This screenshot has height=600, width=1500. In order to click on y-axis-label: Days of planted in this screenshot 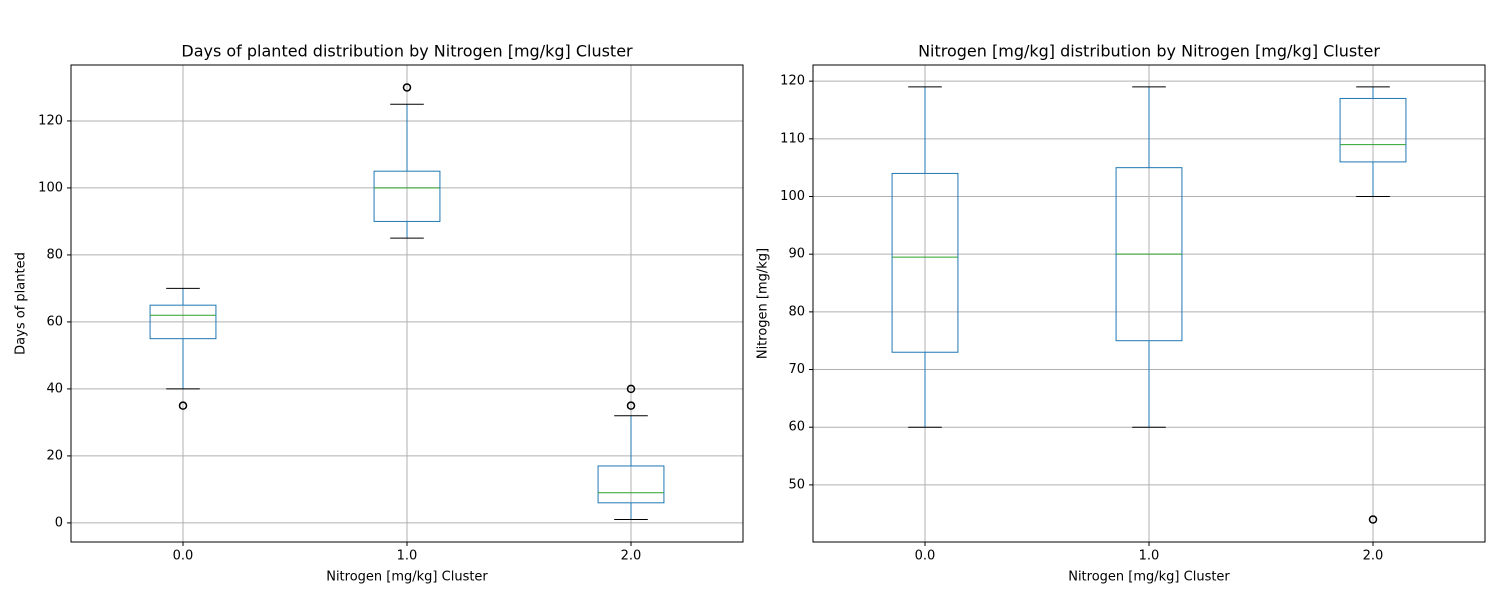, I will do `click(21, 303)`.